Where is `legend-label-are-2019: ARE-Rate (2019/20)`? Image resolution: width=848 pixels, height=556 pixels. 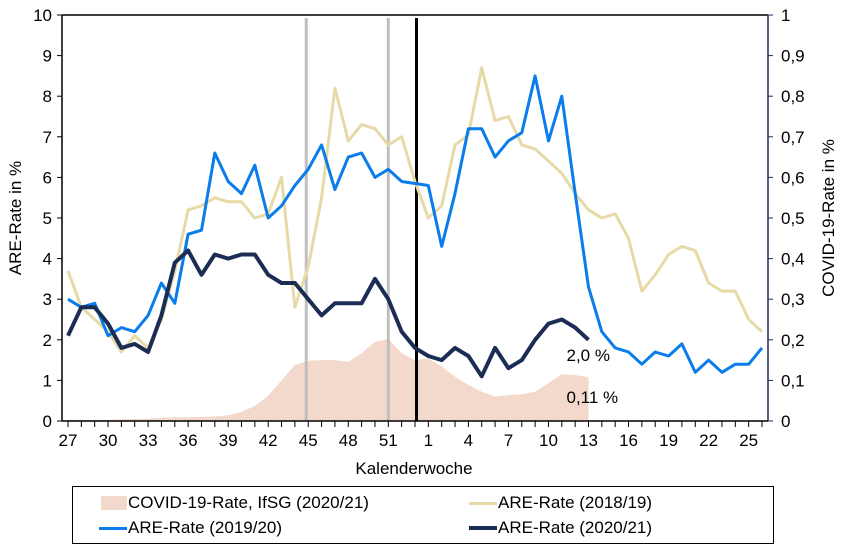 legend-label-are-2019: ARE-Rate (2019/20) is located at coordinates (205, 527).